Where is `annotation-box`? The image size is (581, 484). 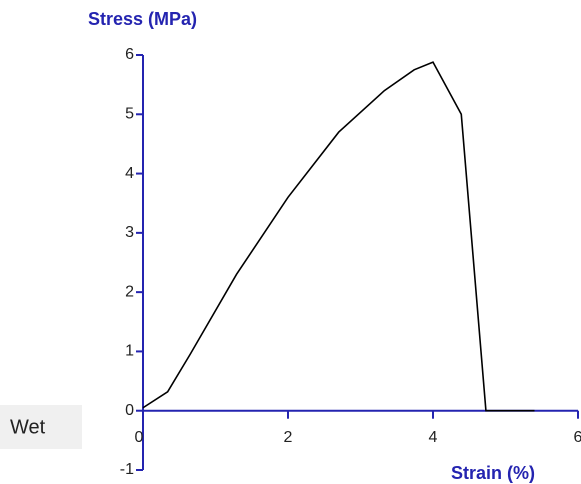 annotation-box is located at coordinates (41, 427).